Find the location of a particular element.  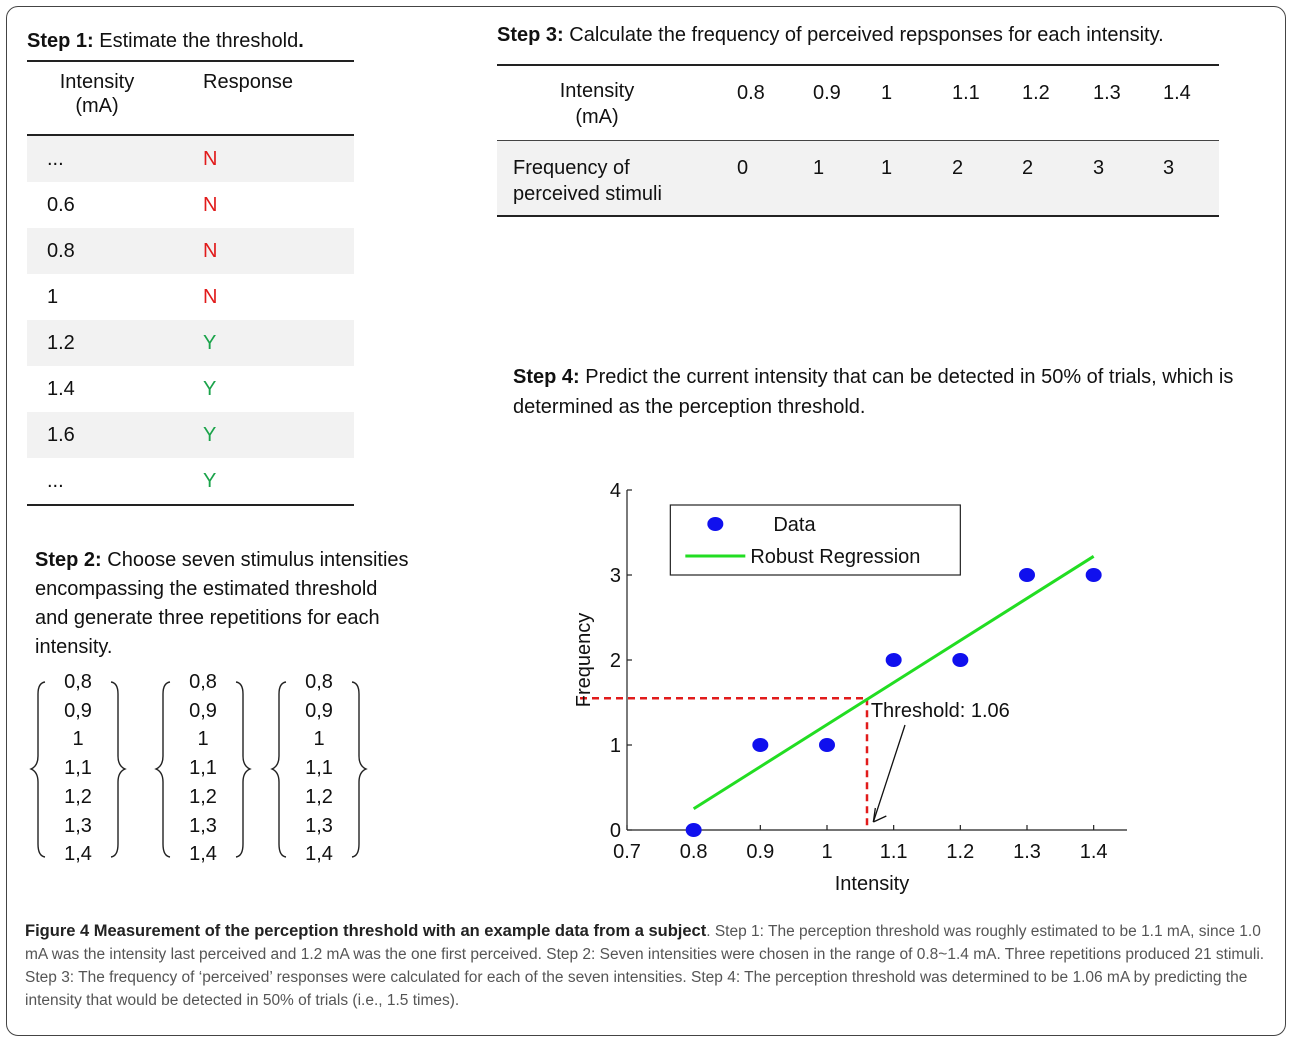

step1-table-header: Intensity (mA) Response is located at coordinates (190, 98).